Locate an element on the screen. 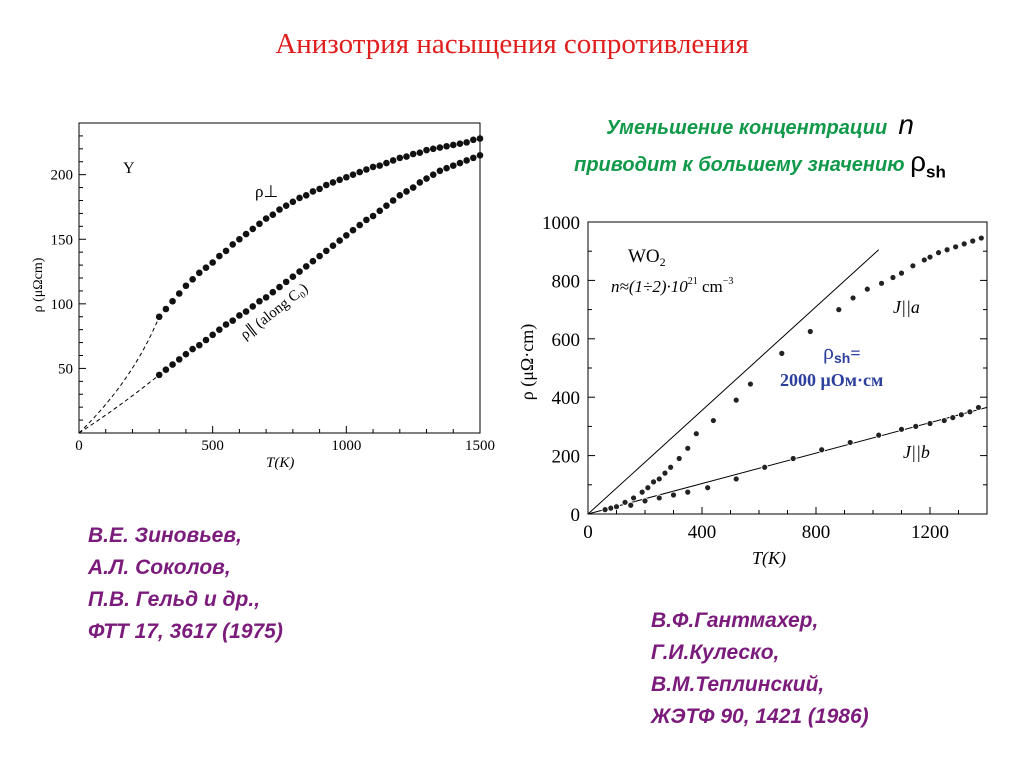 The image size is (1024, 768). chart-right-sample: WO2 is located at coordinates (647, 257).